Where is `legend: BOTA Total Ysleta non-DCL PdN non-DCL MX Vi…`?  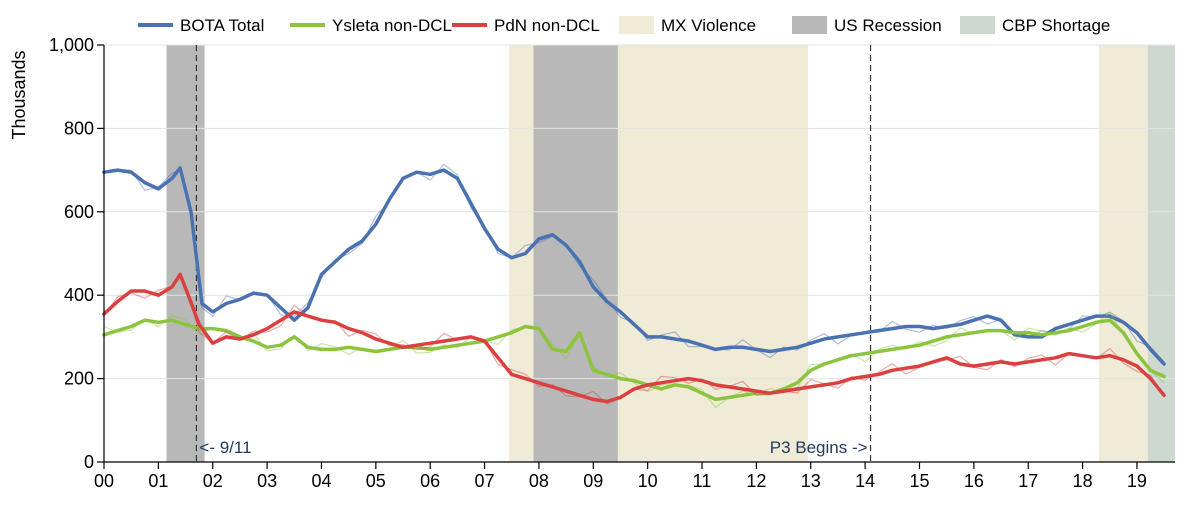
legend: BOTA Total Ysleta non-DCL PdN non-DCL MX Vi… is located at coordinates (624, 25).